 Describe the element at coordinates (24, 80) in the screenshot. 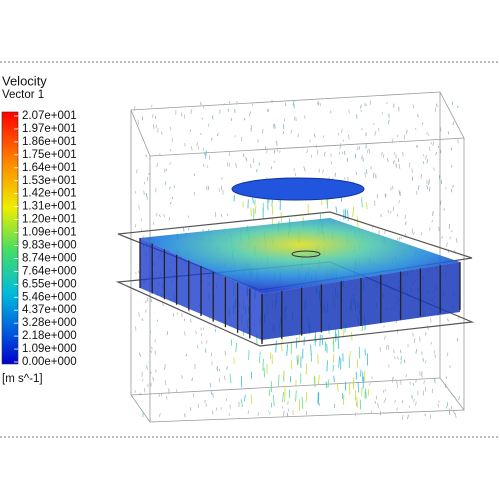

I see `legend-title: Velocity` at that location.